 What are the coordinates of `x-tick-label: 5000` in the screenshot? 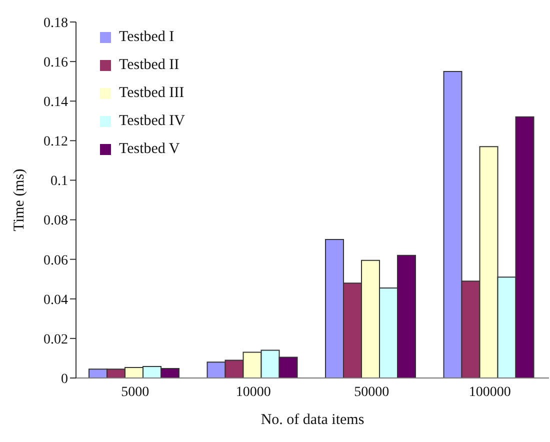 It's located at (135, 392).